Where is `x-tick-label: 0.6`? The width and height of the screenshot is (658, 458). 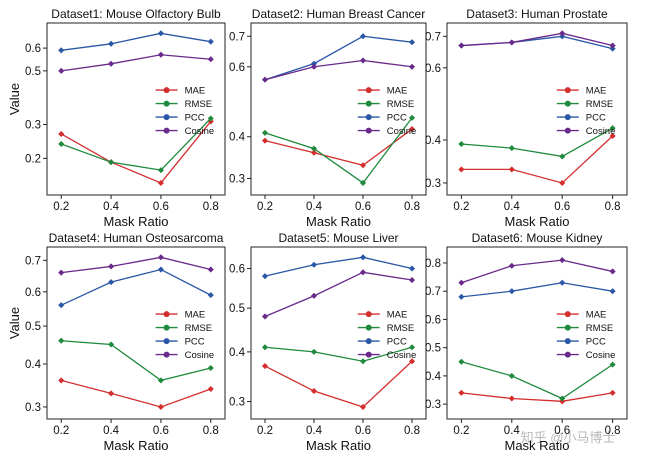
x-tick-label: 0.6 is located at coordinates (161, 207).